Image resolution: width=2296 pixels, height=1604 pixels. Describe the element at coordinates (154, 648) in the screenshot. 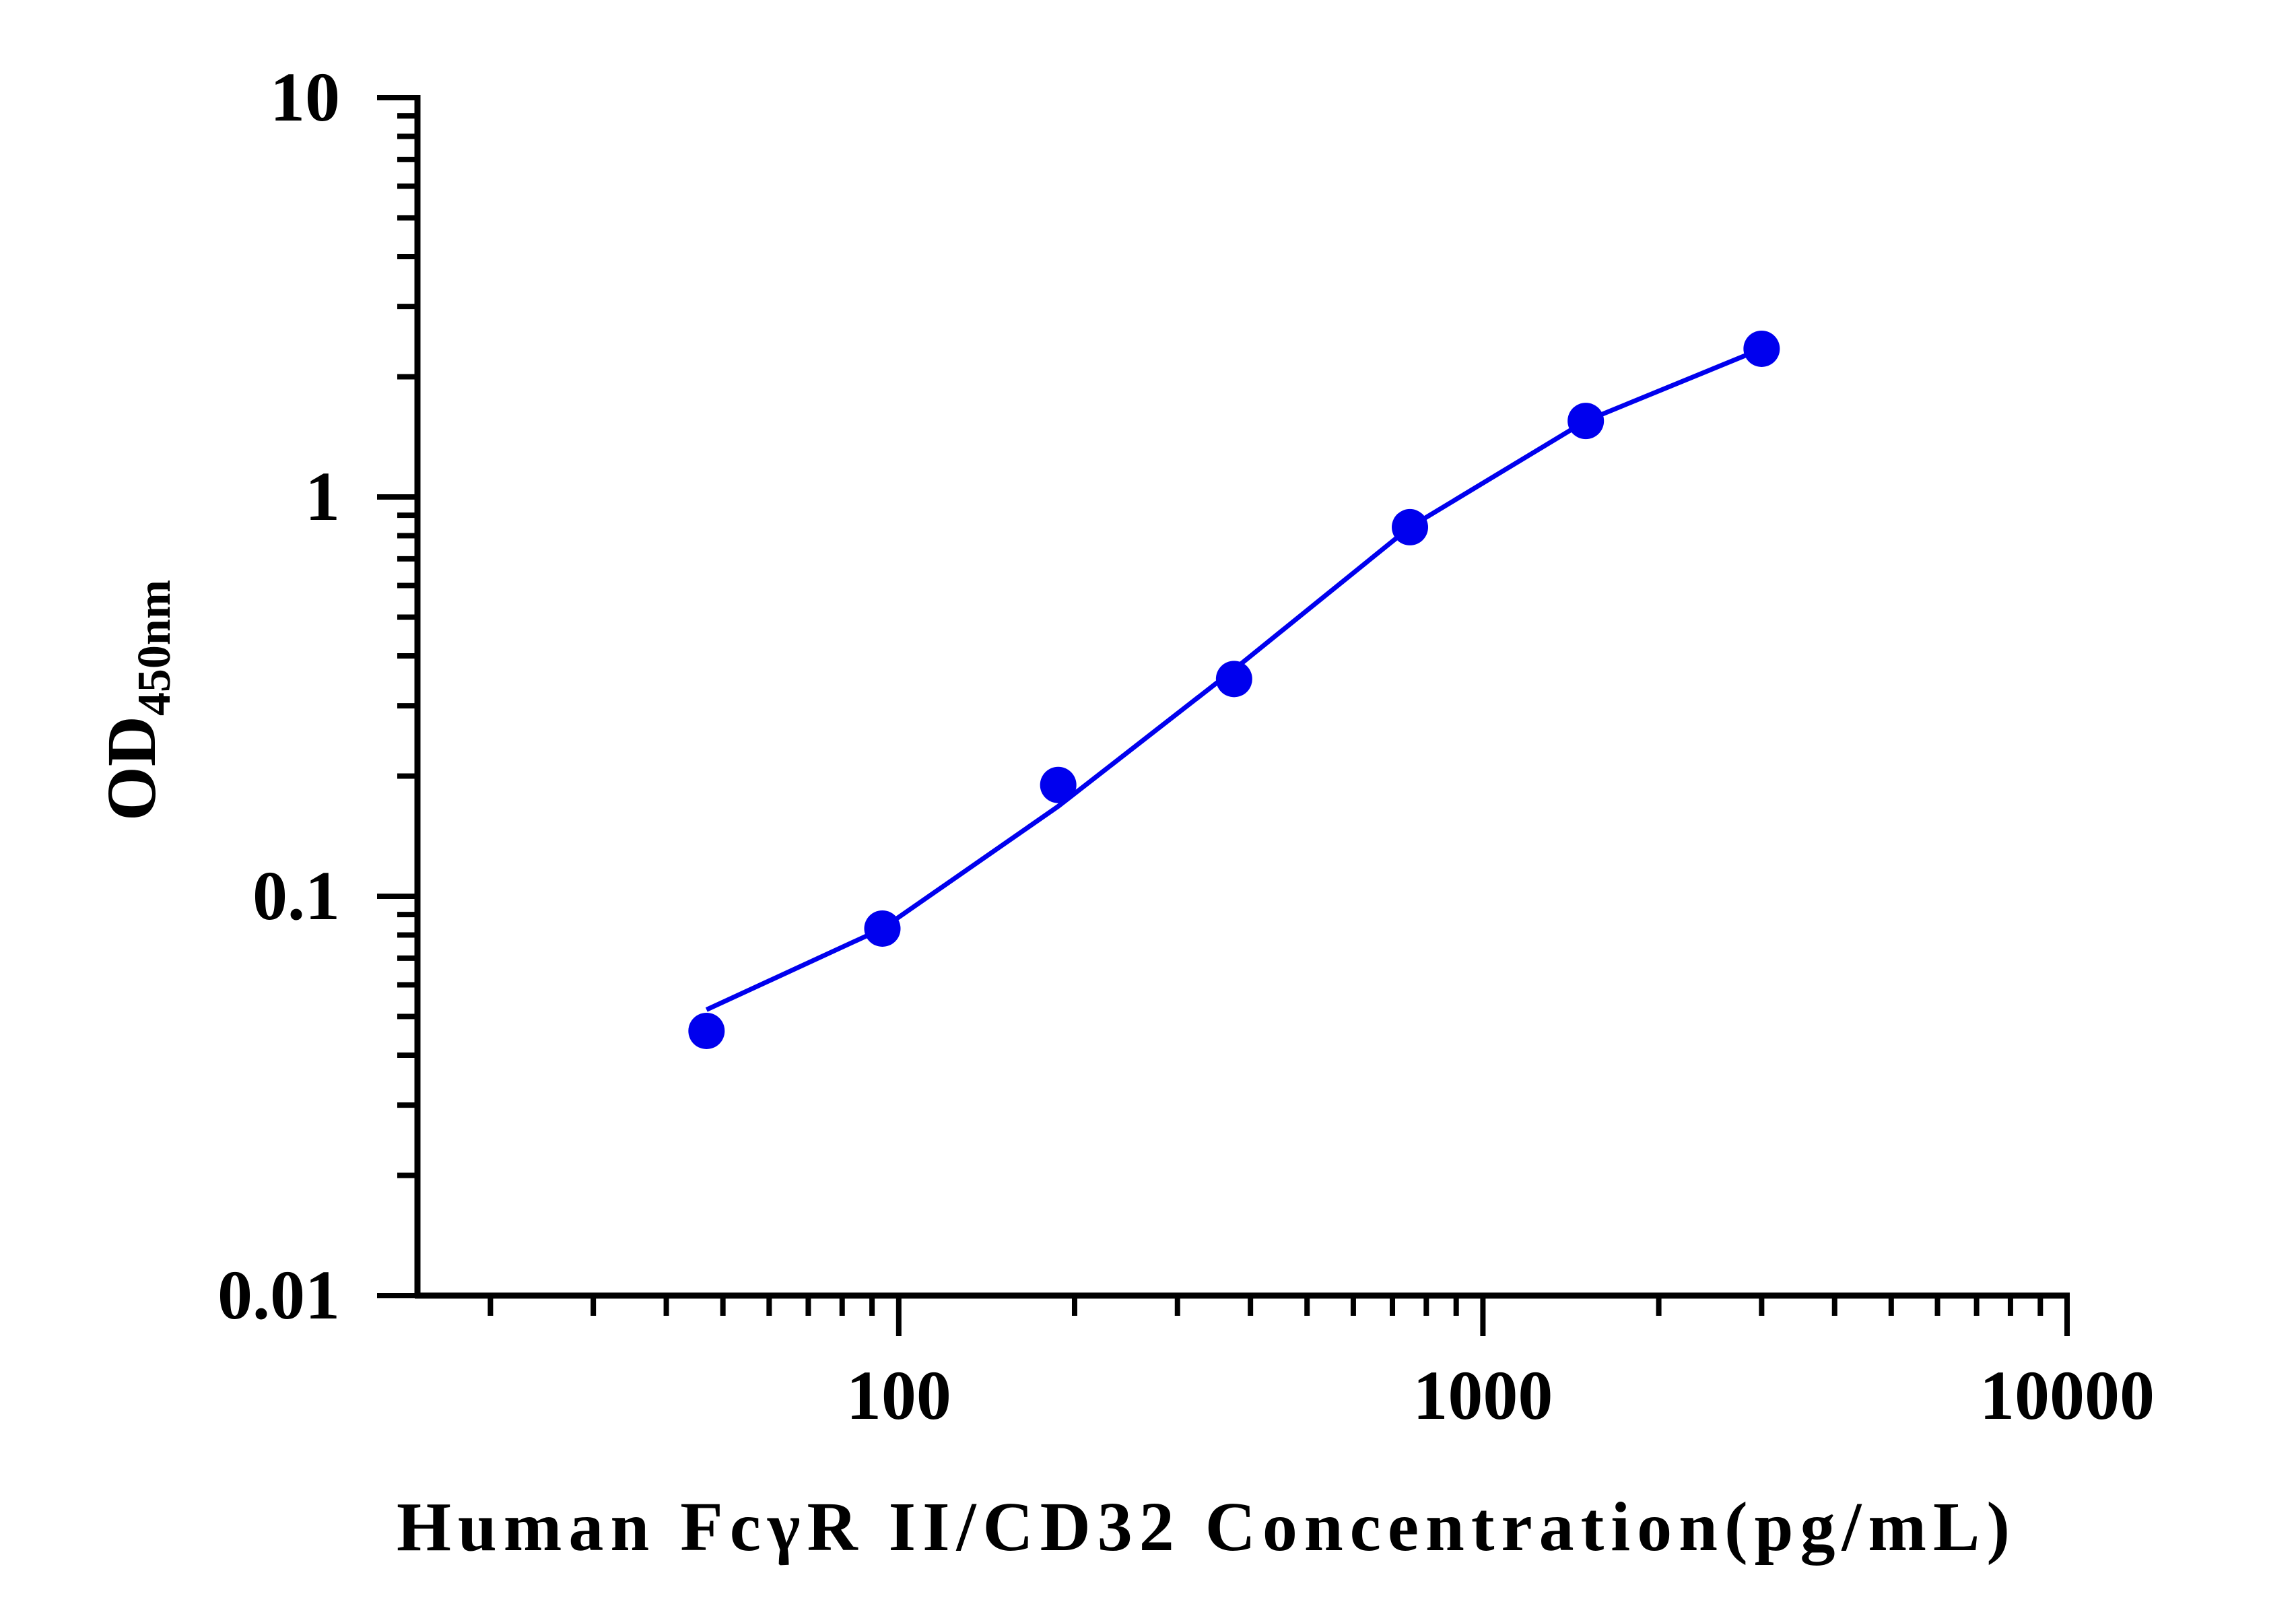

I see `y-axis-title-subscript: 450nm` at that location.